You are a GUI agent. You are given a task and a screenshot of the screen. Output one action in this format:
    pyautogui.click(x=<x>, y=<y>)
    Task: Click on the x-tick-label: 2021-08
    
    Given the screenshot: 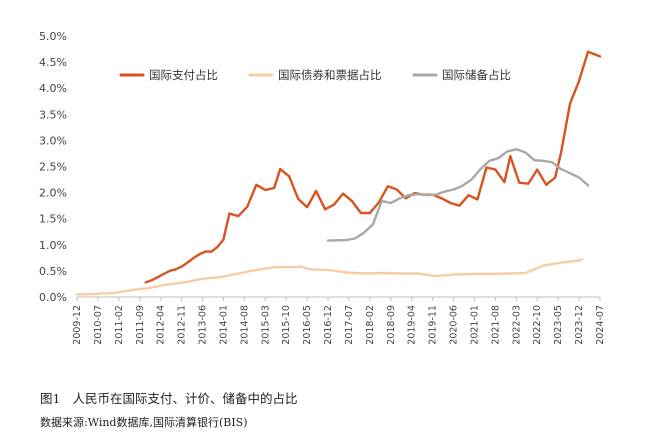 What is the action you would take?
    pyautogui.click(x=495, y=325)
    